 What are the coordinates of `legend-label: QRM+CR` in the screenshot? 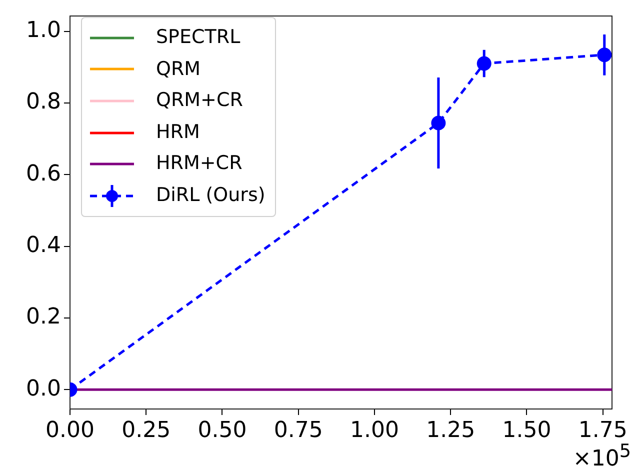 It's located at (199, 101).